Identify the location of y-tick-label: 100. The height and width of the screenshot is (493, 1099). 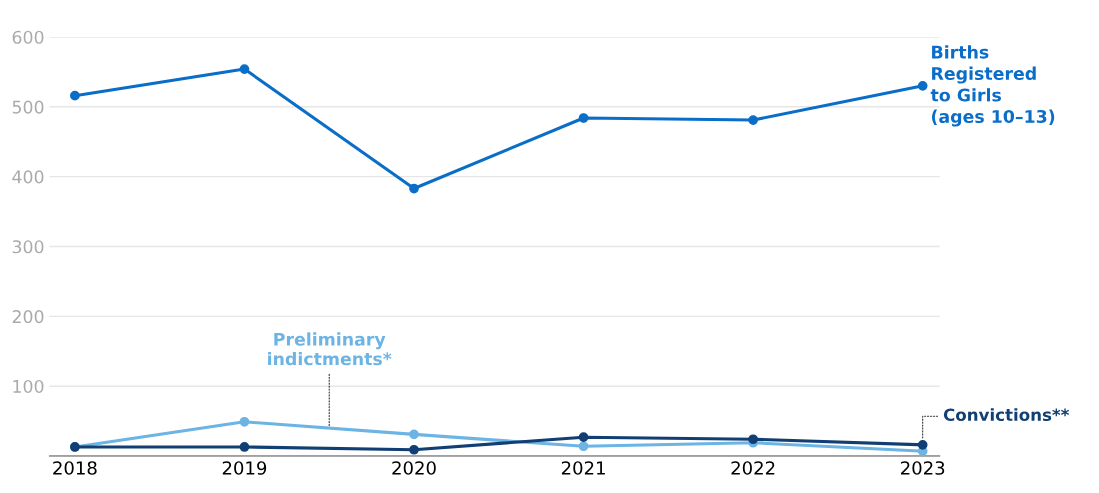
(28, 386).